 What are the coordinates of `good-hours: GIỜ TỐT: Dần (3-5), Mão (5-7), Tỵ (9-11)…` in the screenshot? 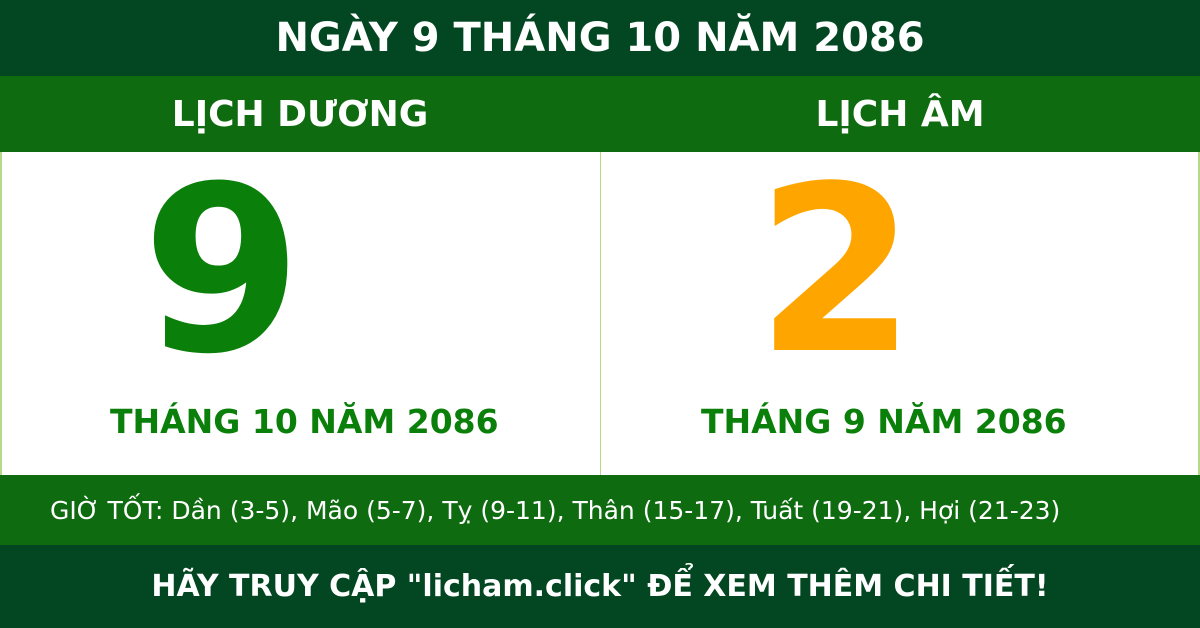 It's located at (600, 510).